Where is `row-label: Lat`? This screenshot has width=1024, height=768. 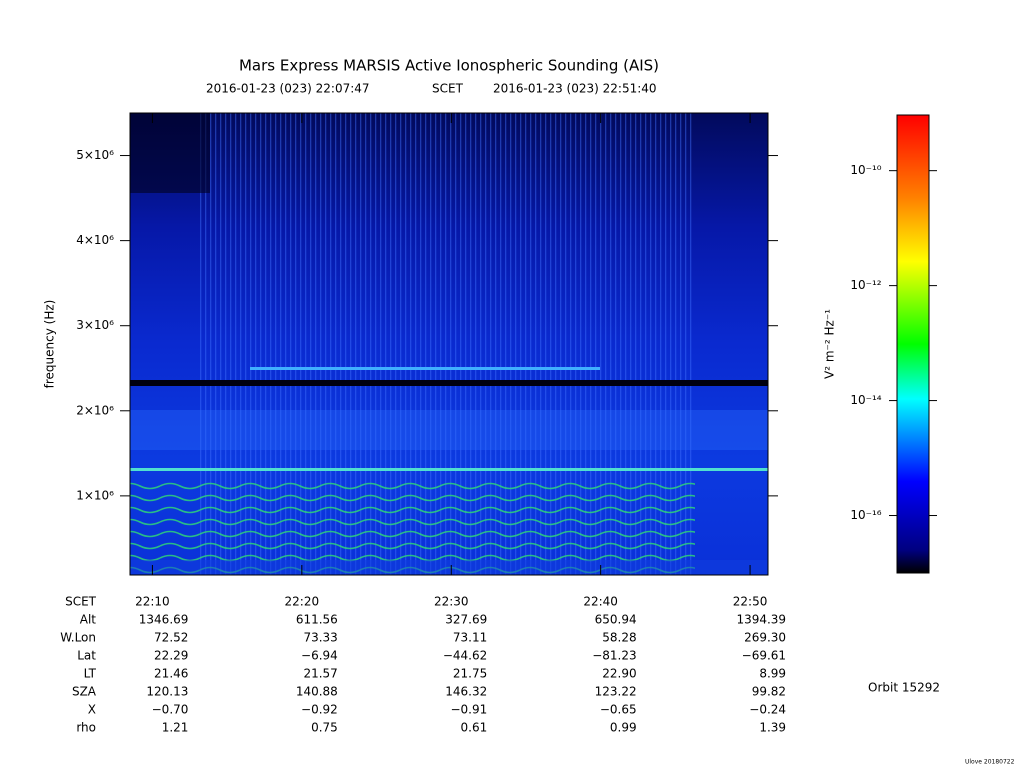 row-label: Lat is located at coordinates (86, 656).